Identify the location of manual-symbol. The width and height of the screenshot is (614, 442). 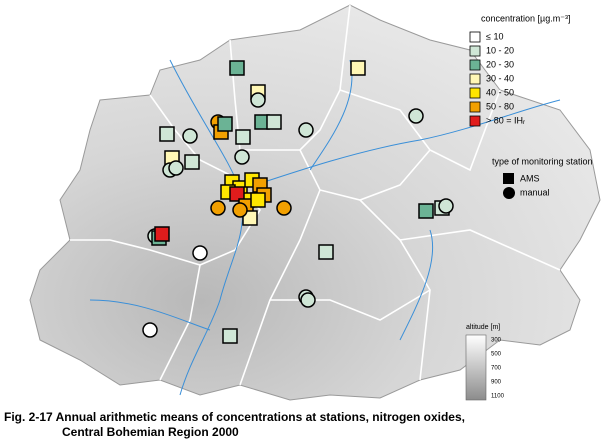
(509, 193).